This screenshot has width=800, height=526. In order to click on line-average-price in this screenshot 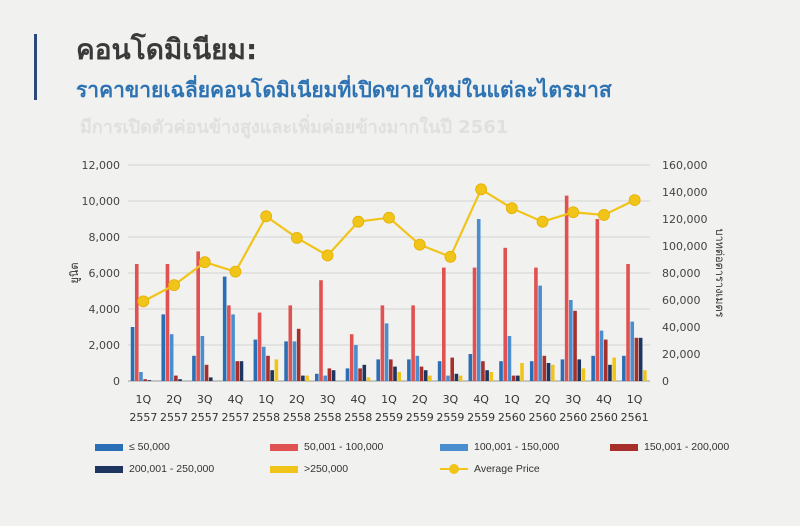, I will do `click(389, 245)`.